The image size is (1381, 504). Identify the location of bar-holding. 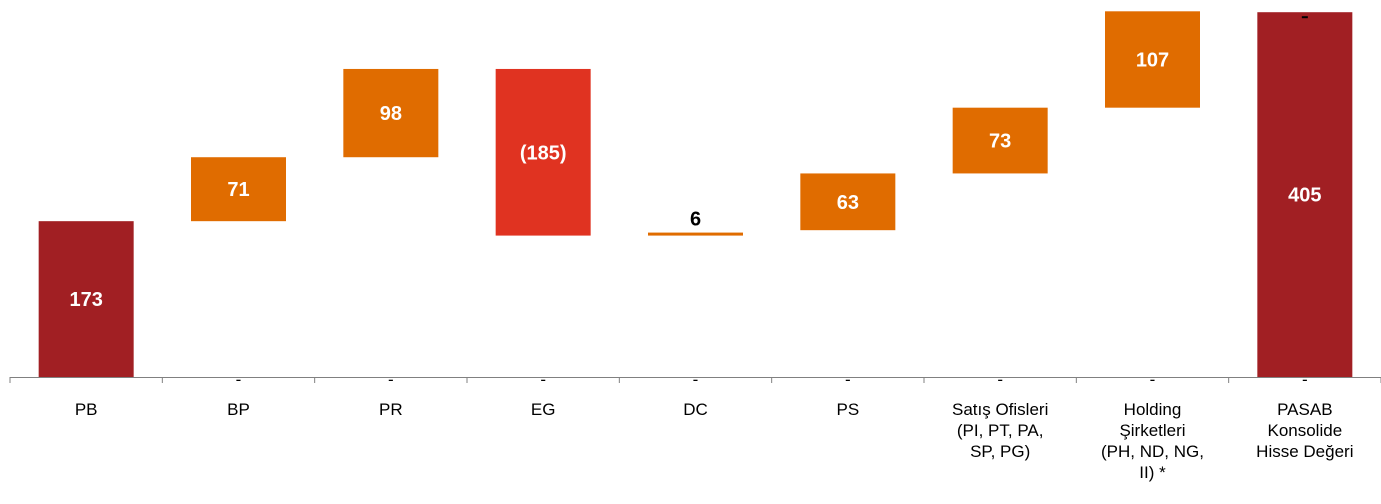
(1152, 59).